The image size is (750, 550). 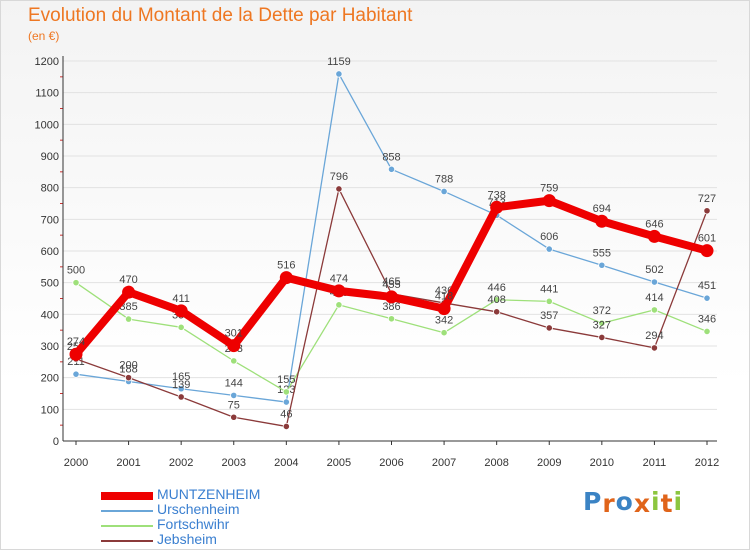 I want to click on data-label-fortschwihr: 346, so click(x=707, y=319).